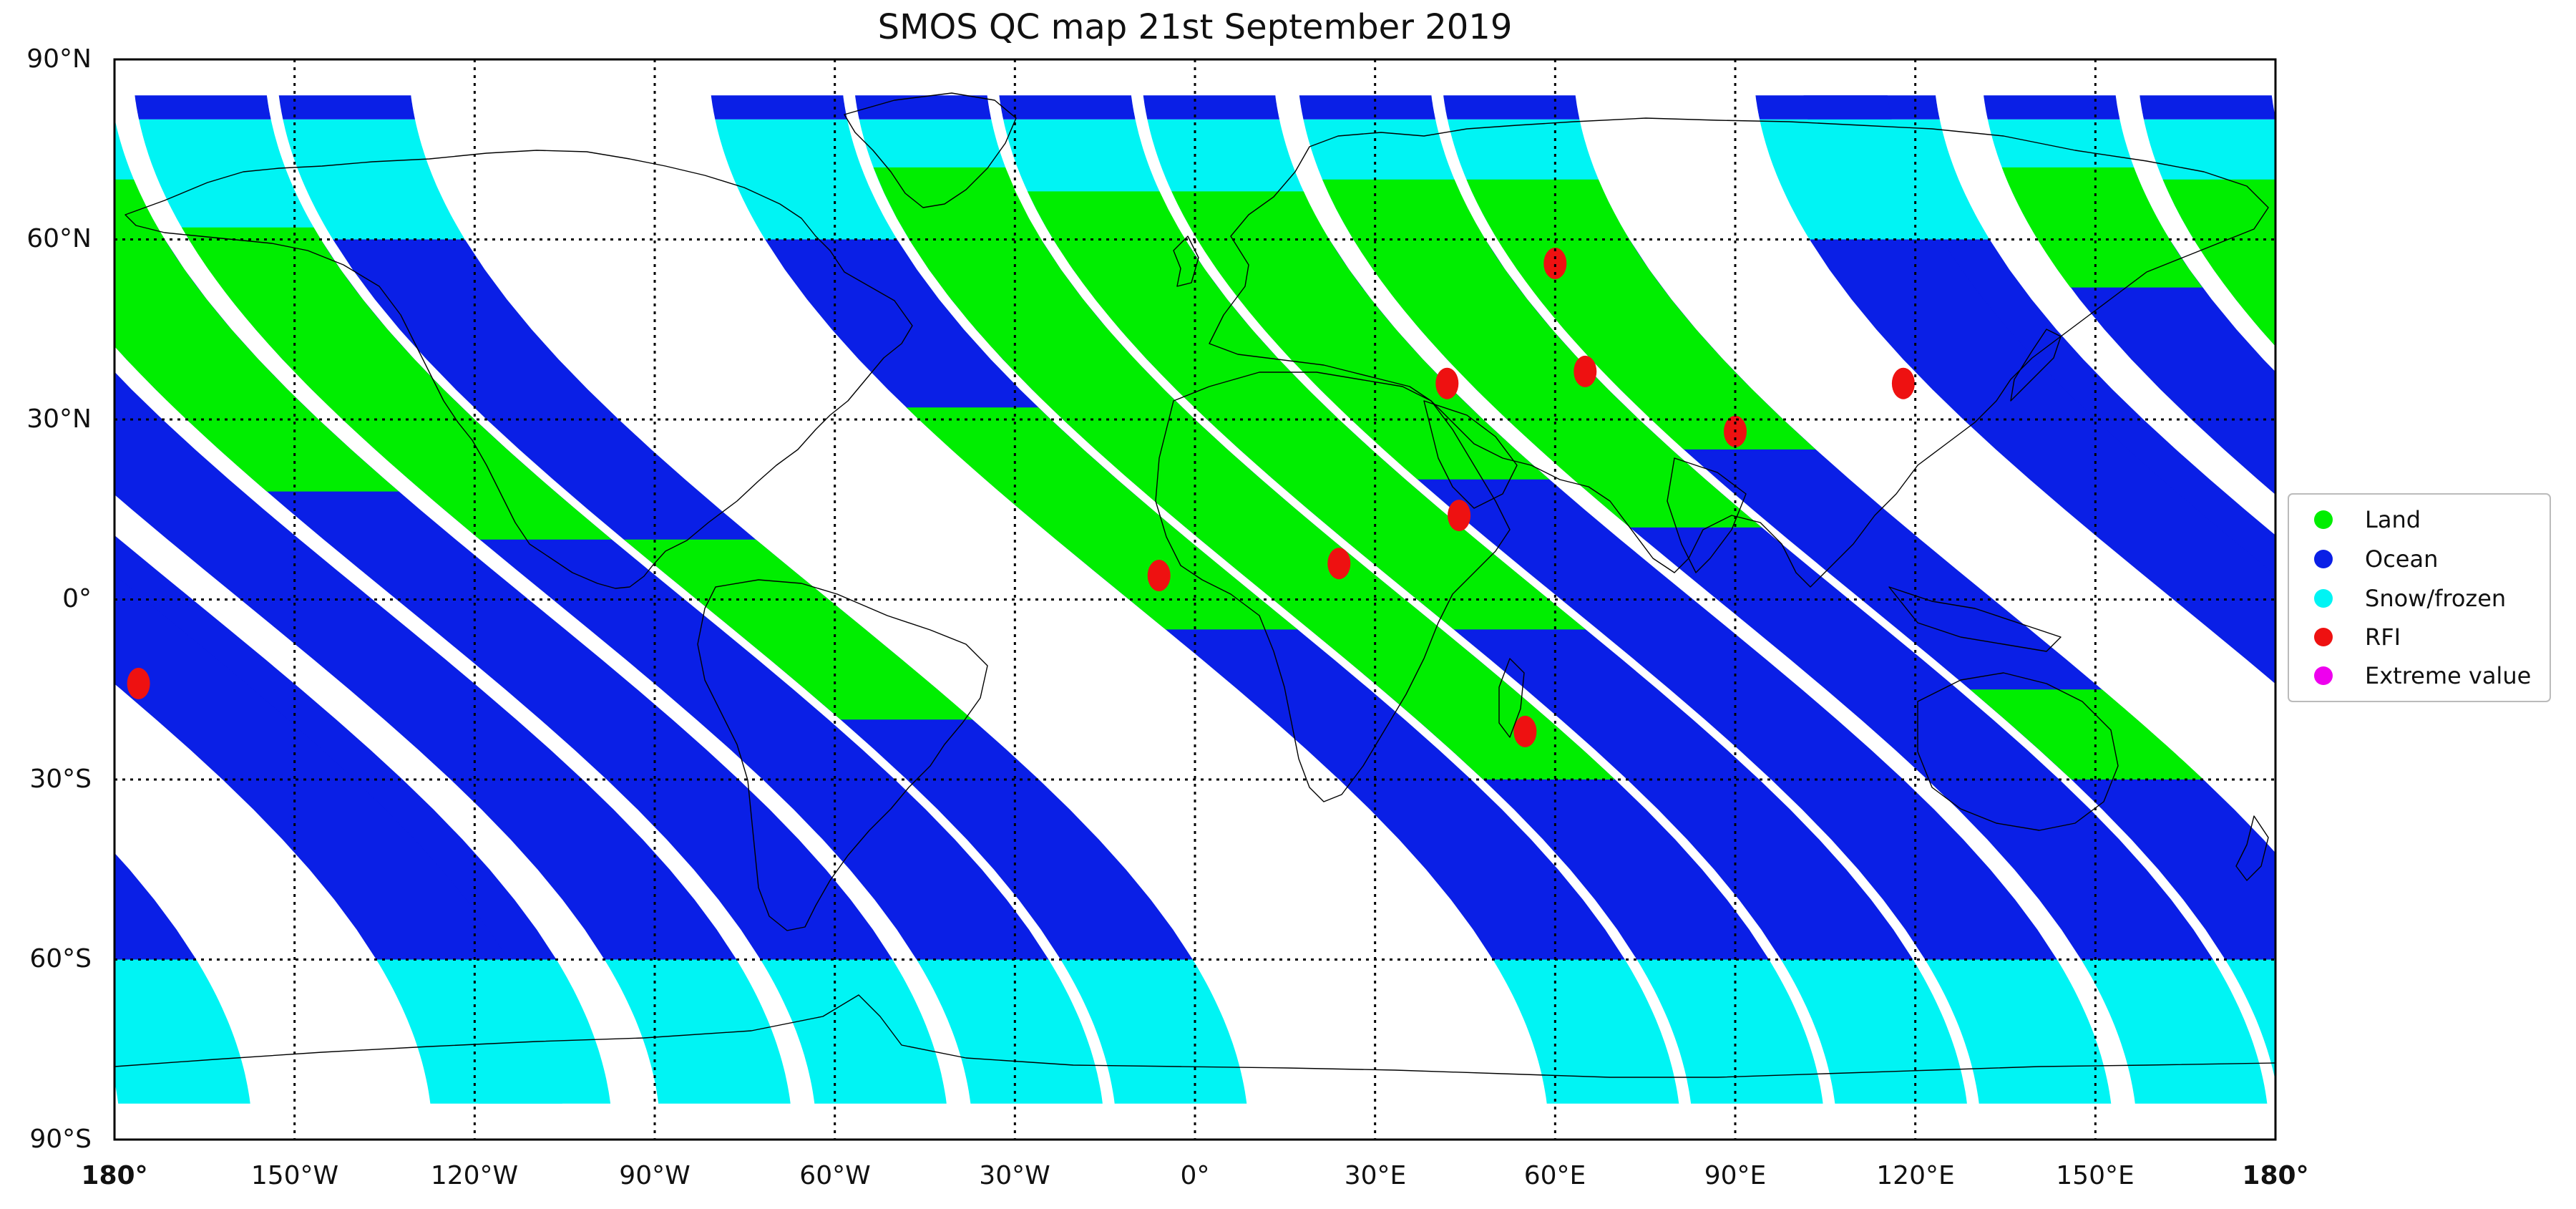  I want to click on lon-tick-label: 150°E, so click(2095, 1175).